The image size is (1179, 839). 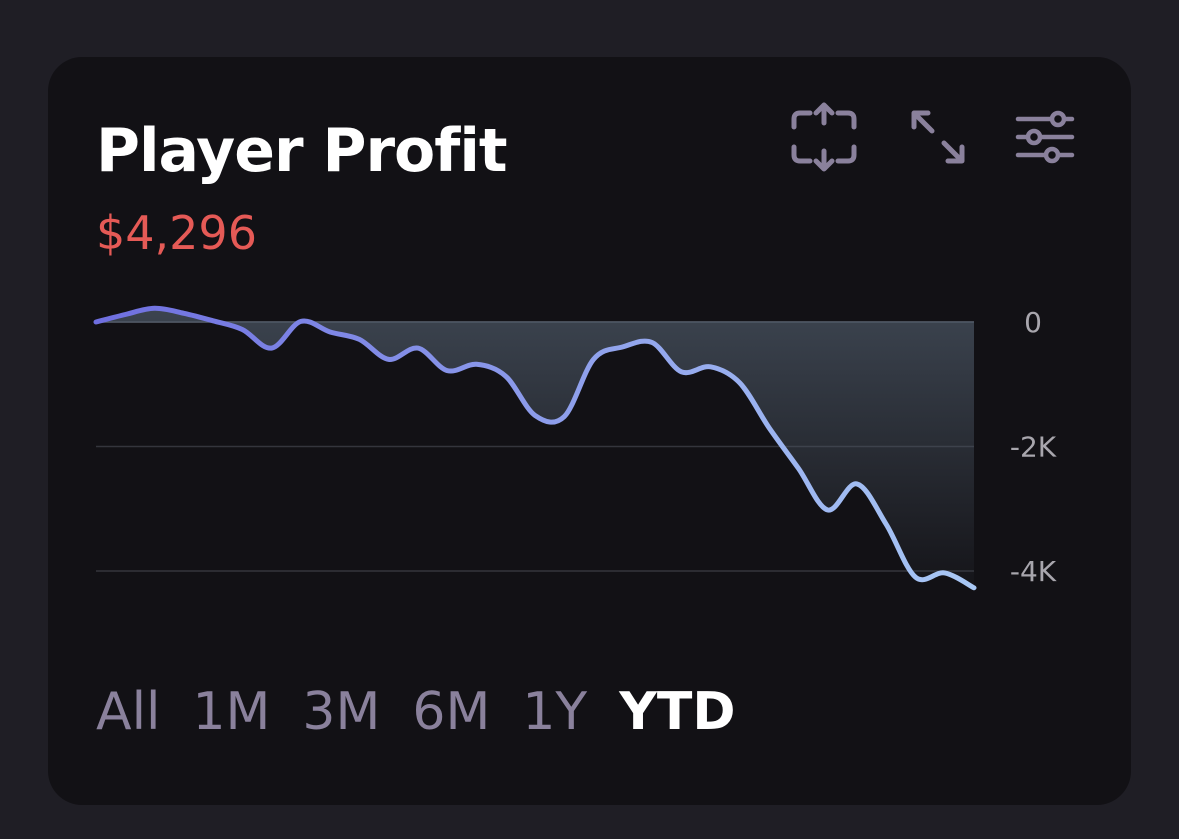 What do you see at coordinates (176, 233) in the screenshot?
I see `profit-value: $4,296` at bounding box center [176, 233].